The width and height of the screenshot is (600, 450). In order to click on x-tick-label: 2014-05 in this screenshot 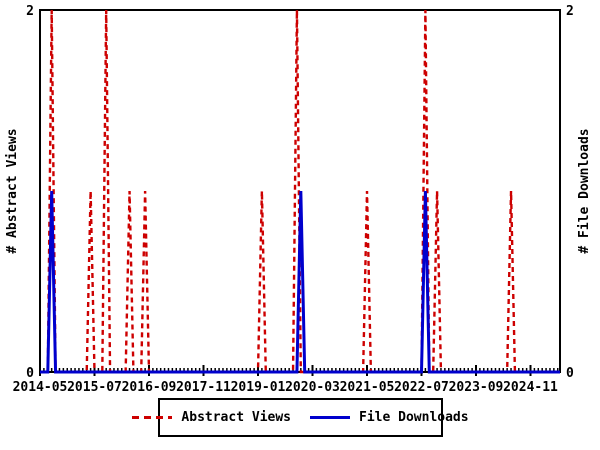, I will do `click(40, 387)`.